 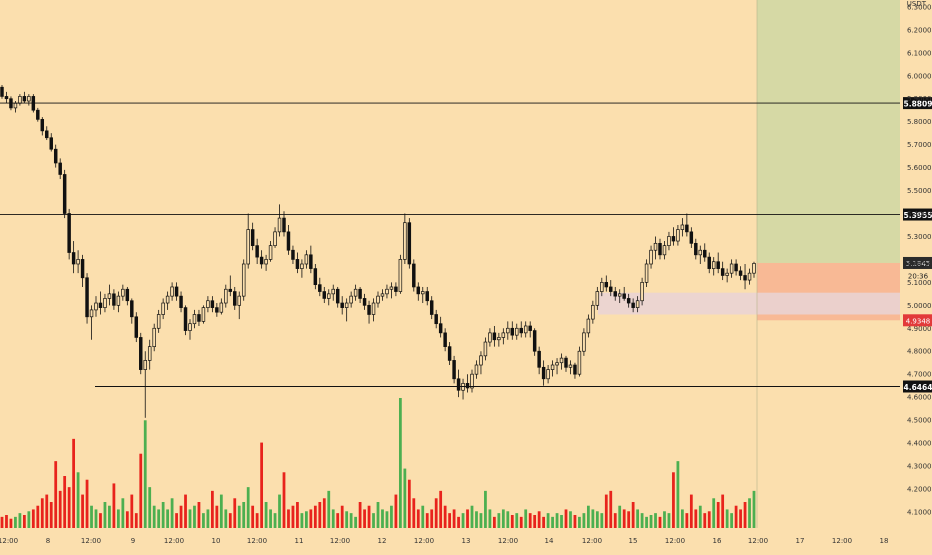 I want to click on level-tag: 5.8809, so click(x=917, y=103).